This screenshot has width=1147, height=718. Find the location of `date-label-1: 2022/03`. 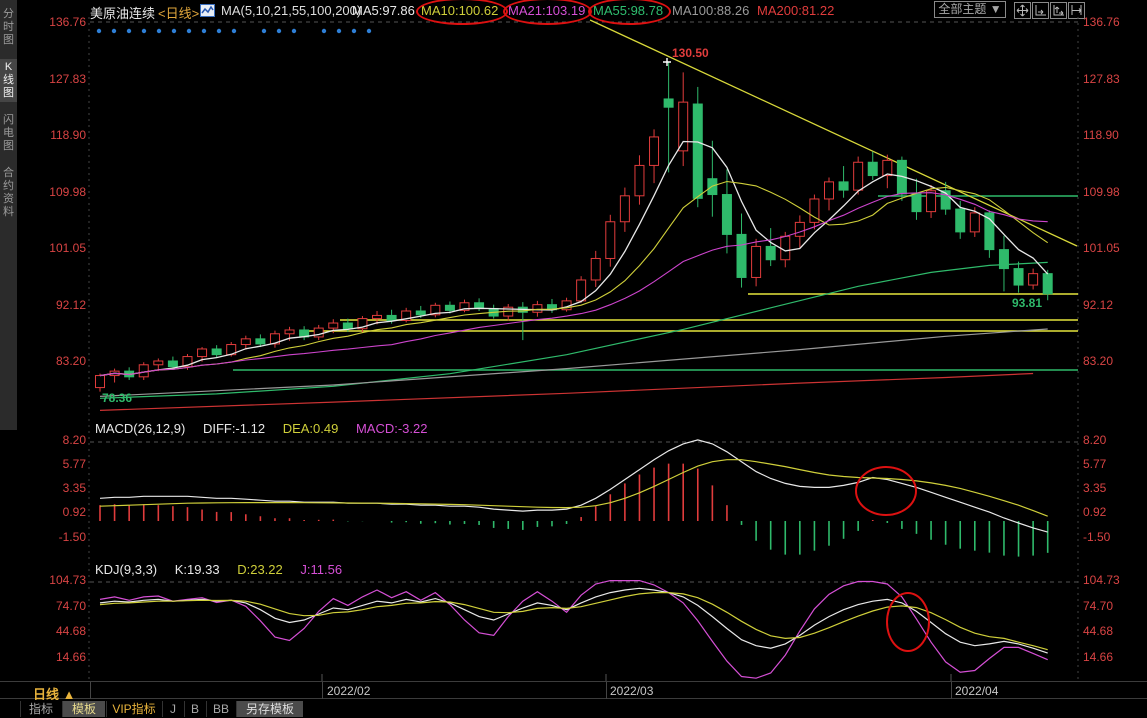

date-label-1: 2022/03 is located at coordinates (632, 691).